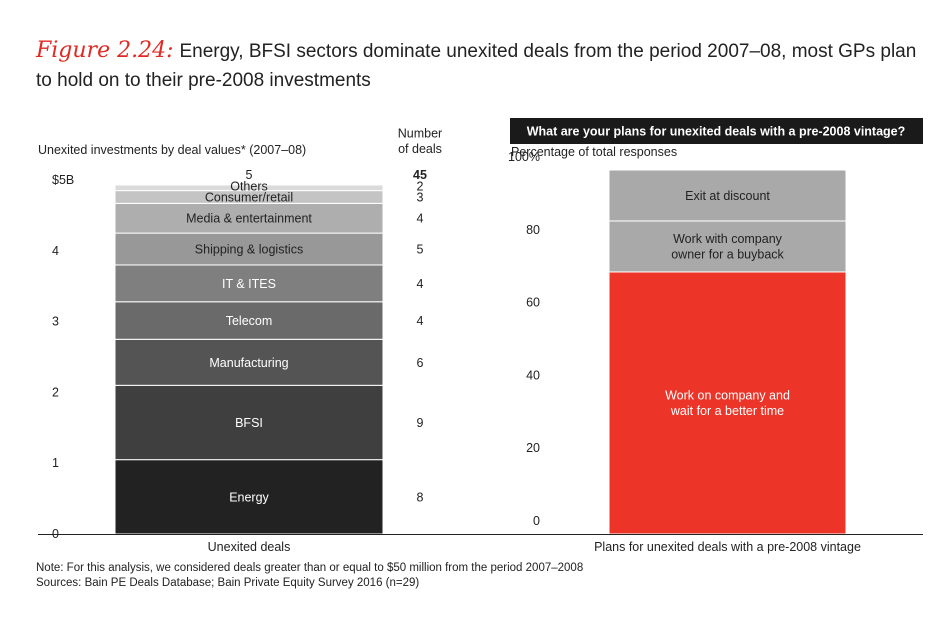 This screenshot has height=629, width=950. What do you see at coordinates (420, 497) in the screenshot?
I see `left-deal-count: 8` at bounding box center [420, 497].